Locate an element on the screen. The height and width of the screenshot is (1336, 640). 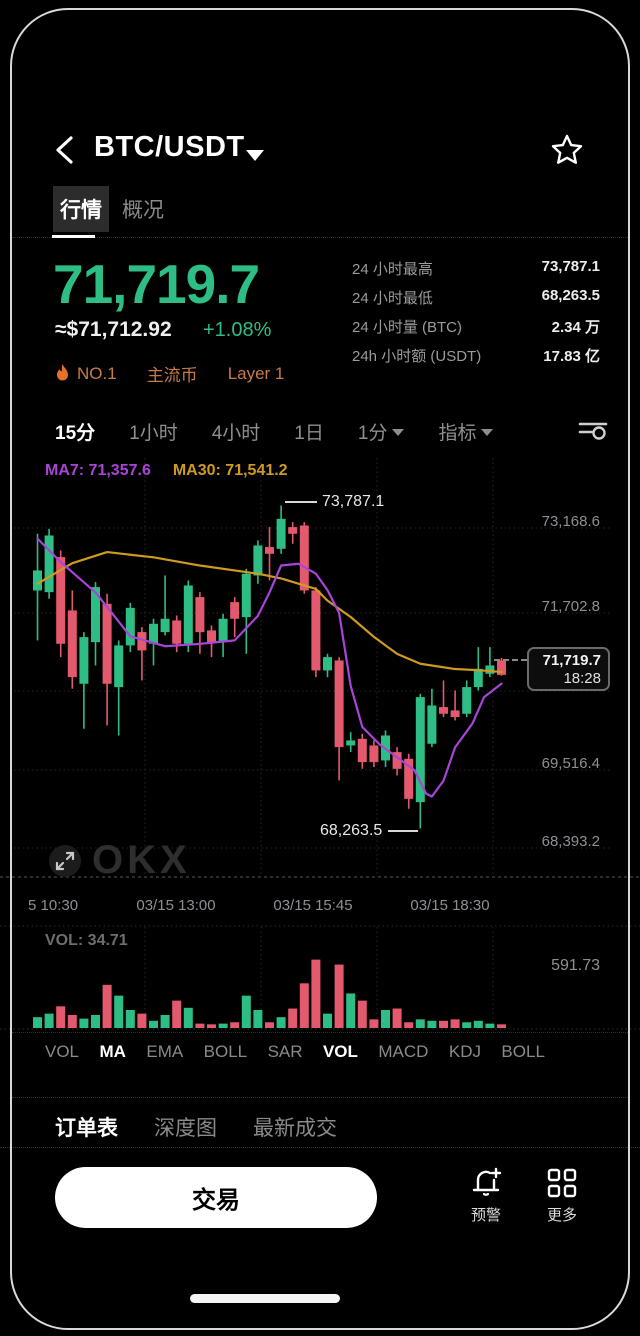
price-alert-button: 预警 is located at coordinates (486, 1195).